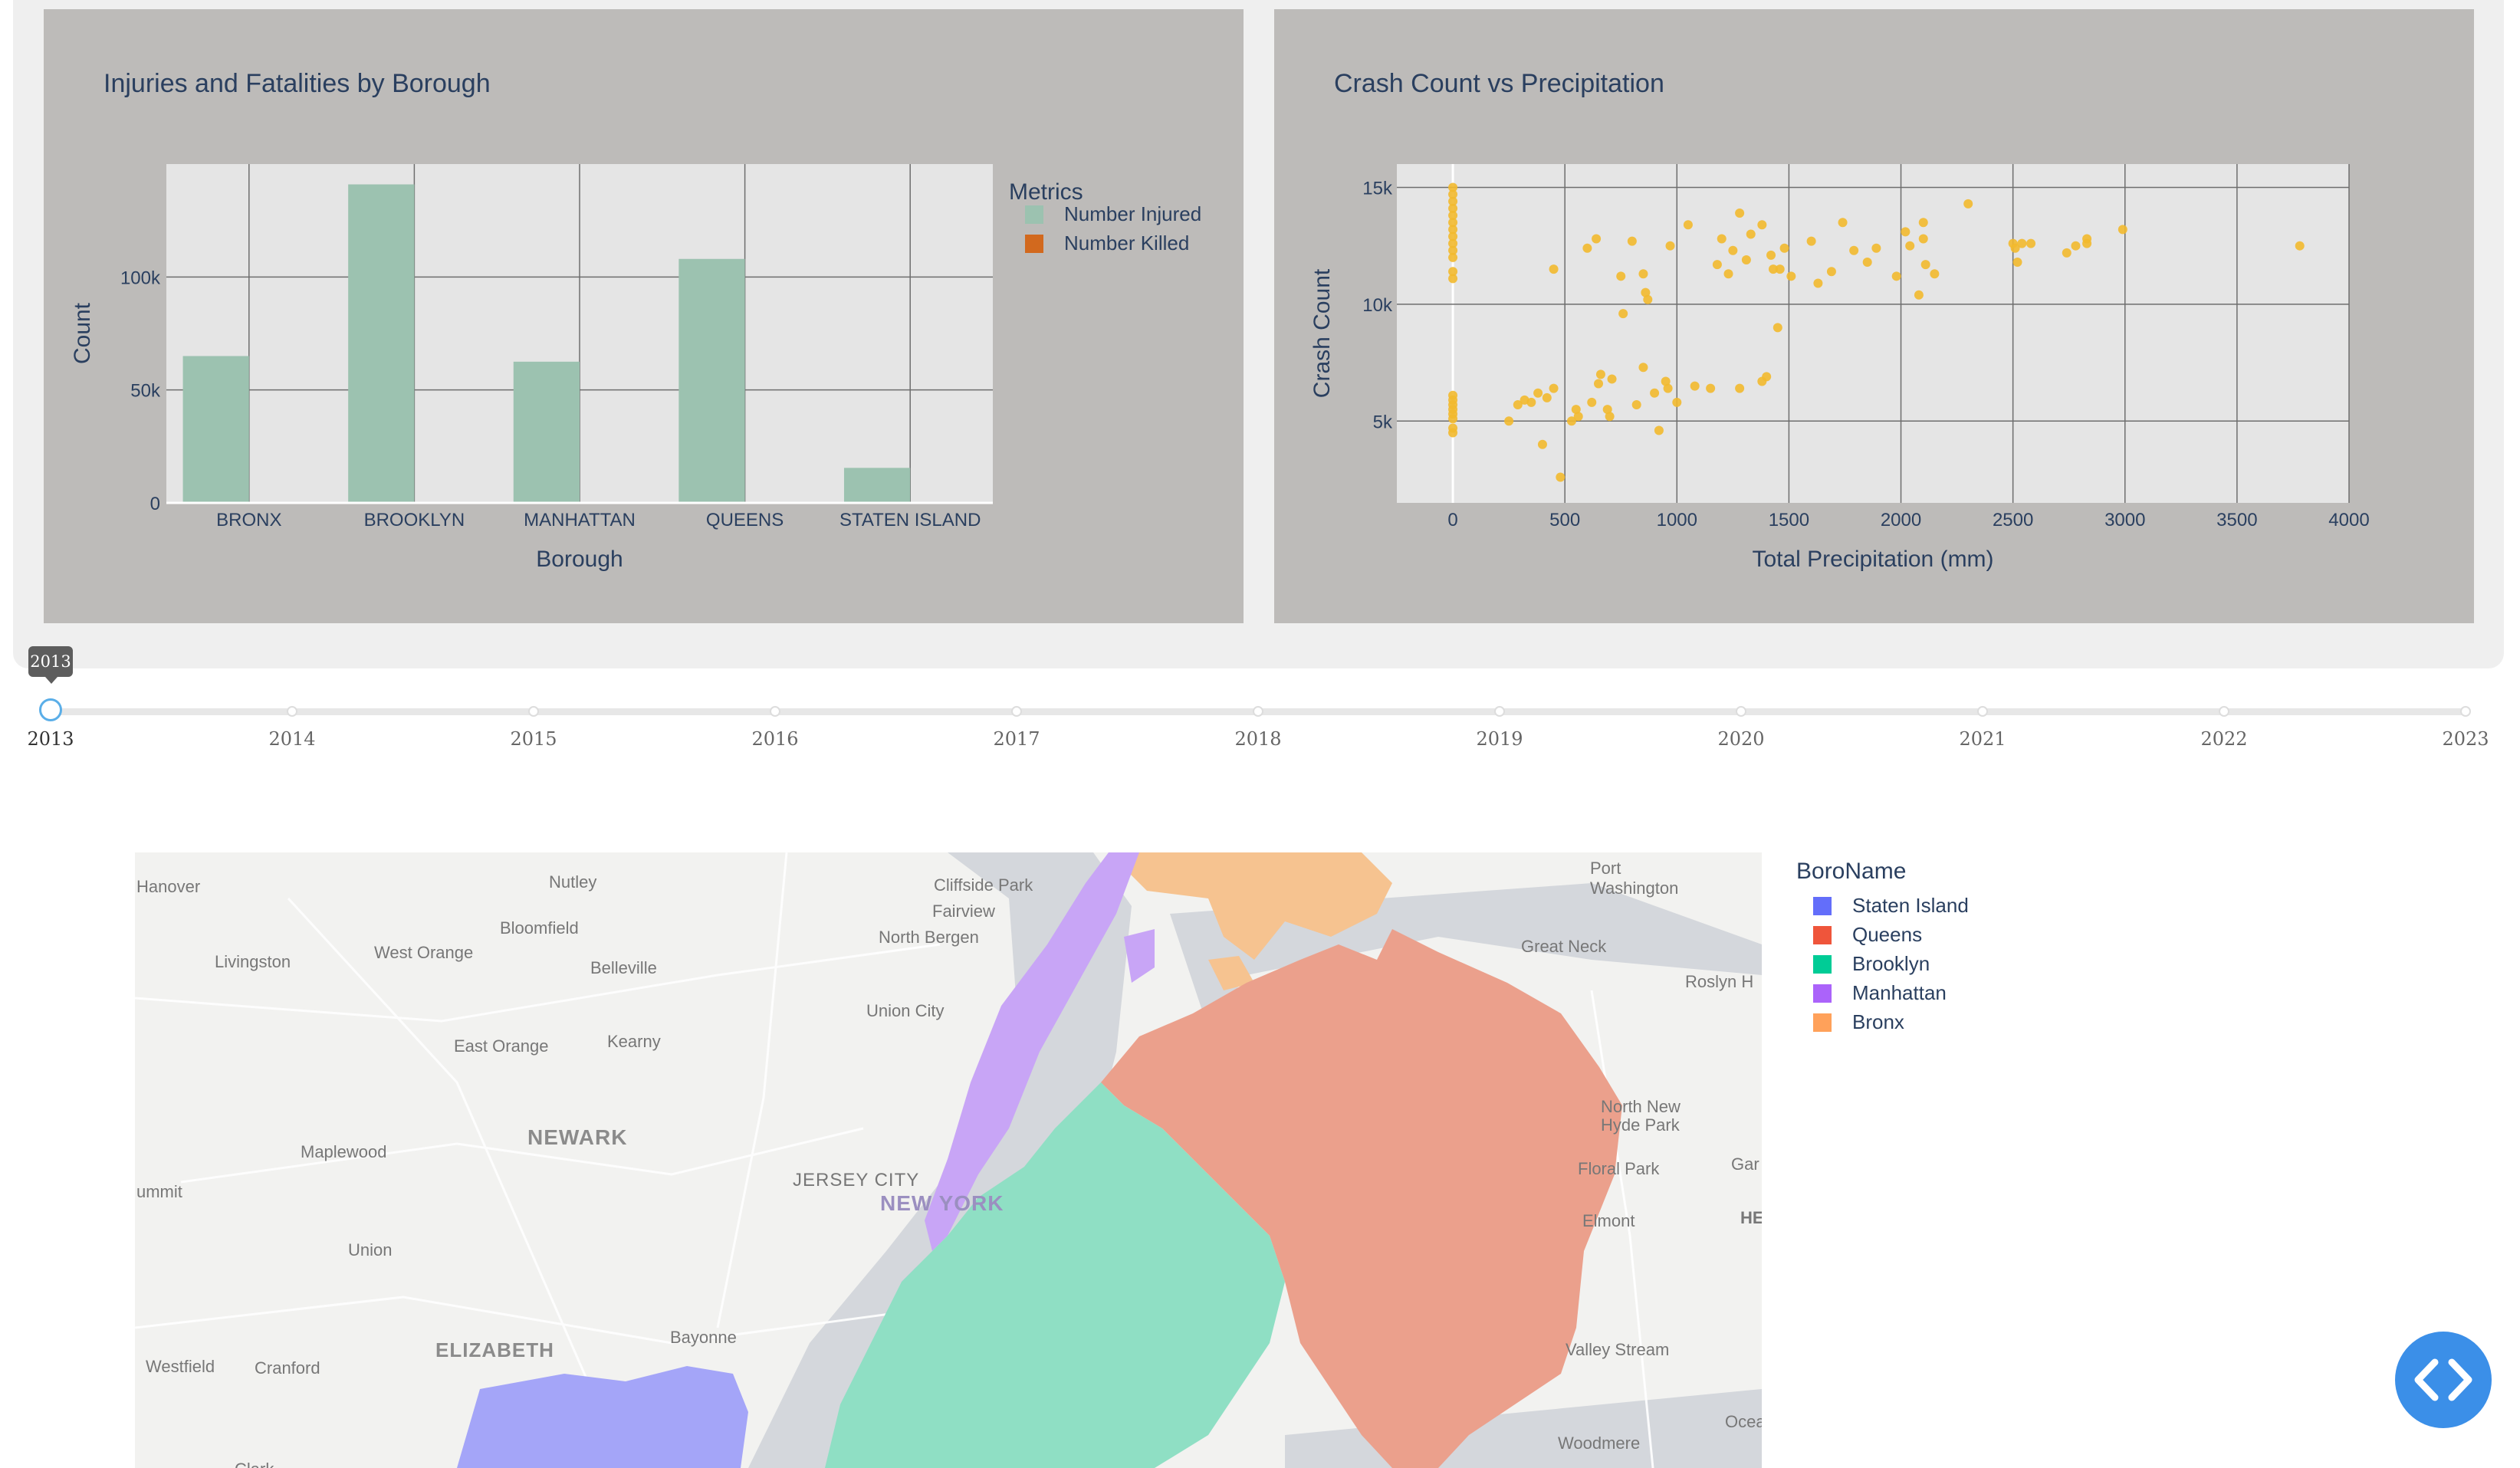 Image resolution: width=2520 pixels, height=1468 pixels. What do you see at coordinates (2348, 520) in the screenshot?
I see `x-tick-label: 4000` at bounding box center [2348, 520].